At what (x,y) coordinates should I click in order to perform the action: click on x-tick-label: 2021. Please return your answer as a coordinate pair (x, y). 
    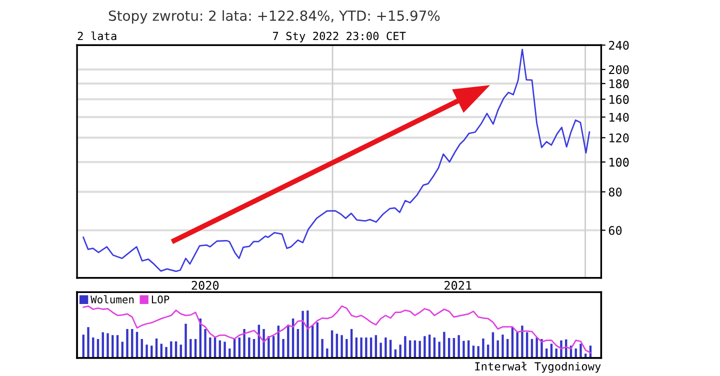
    Looking at the image, I should click on (458, 285).